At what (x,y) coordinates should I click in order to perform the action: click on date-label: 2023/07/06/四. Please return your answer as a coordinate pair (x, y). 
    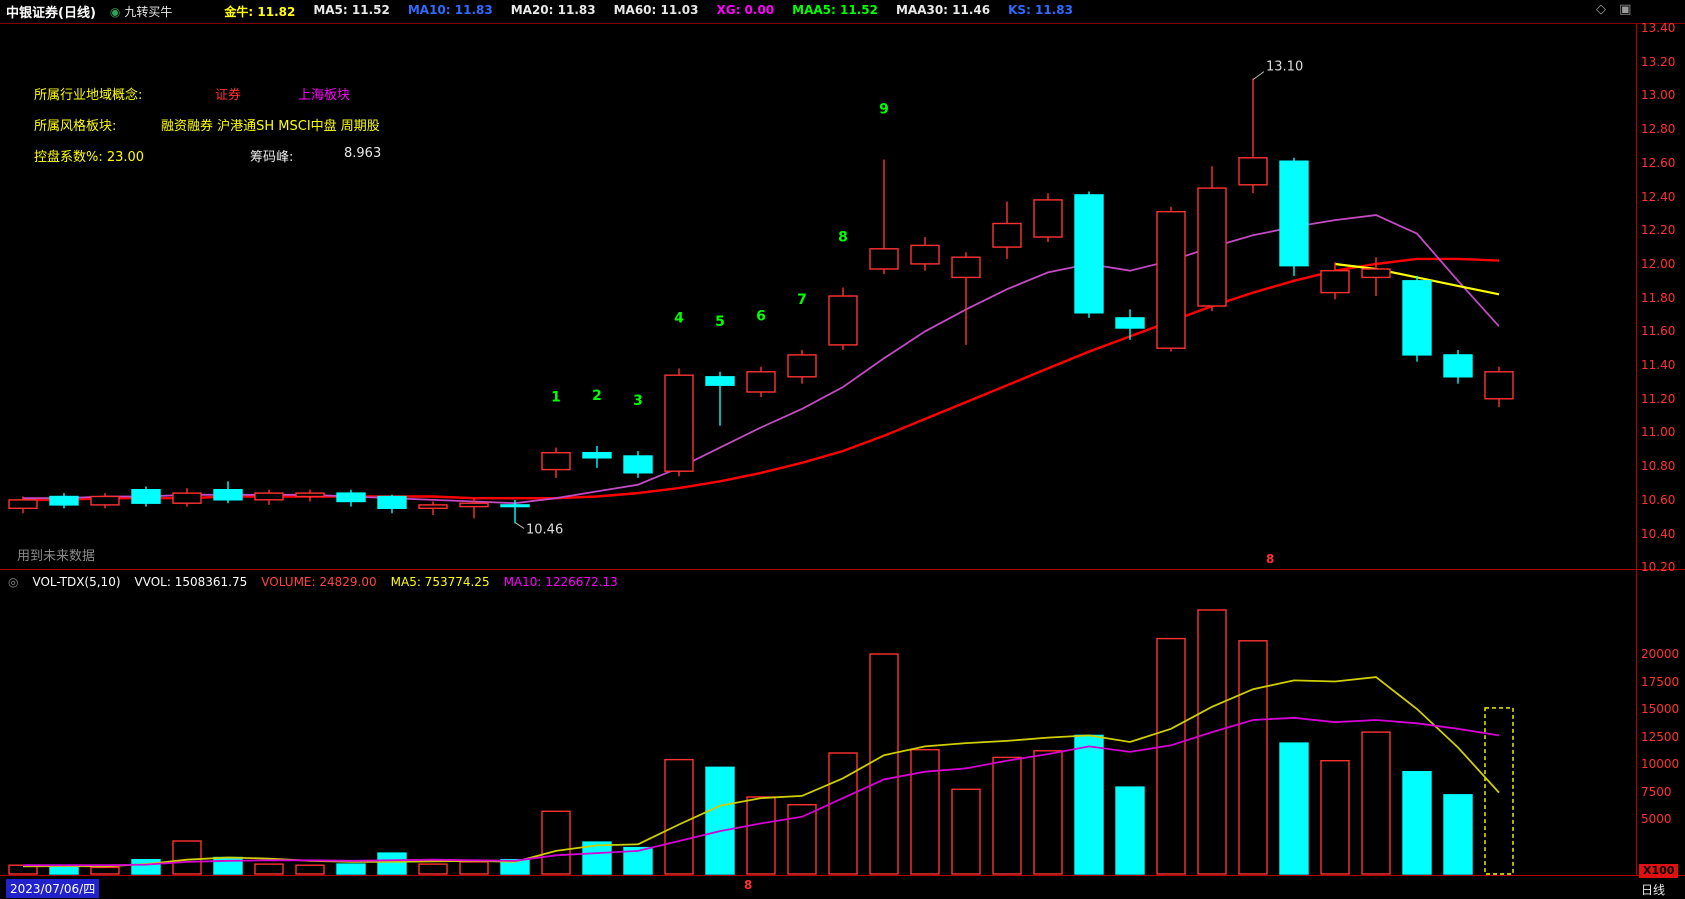
    Looking at the image, I should click on (53, 888).